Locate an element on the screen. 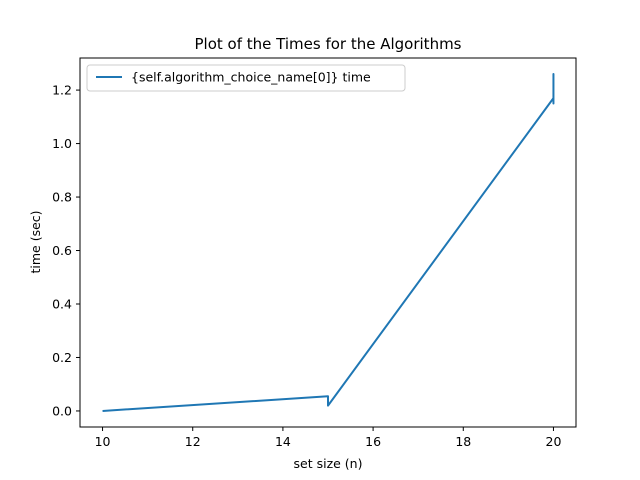 Image resolution: width=640 pixels, height=480 pixels. y-axis-label: time (sec) is located at coordinates (35, 241).